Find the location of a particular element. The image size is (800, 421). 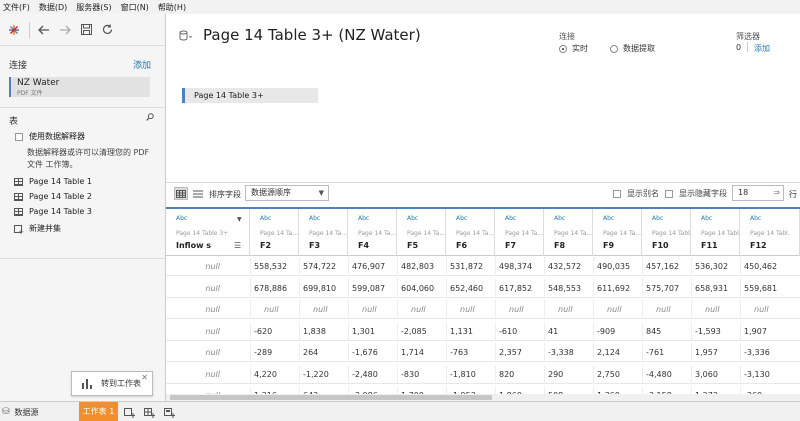

back-arrow-icon is located at coordinates (44, 30).